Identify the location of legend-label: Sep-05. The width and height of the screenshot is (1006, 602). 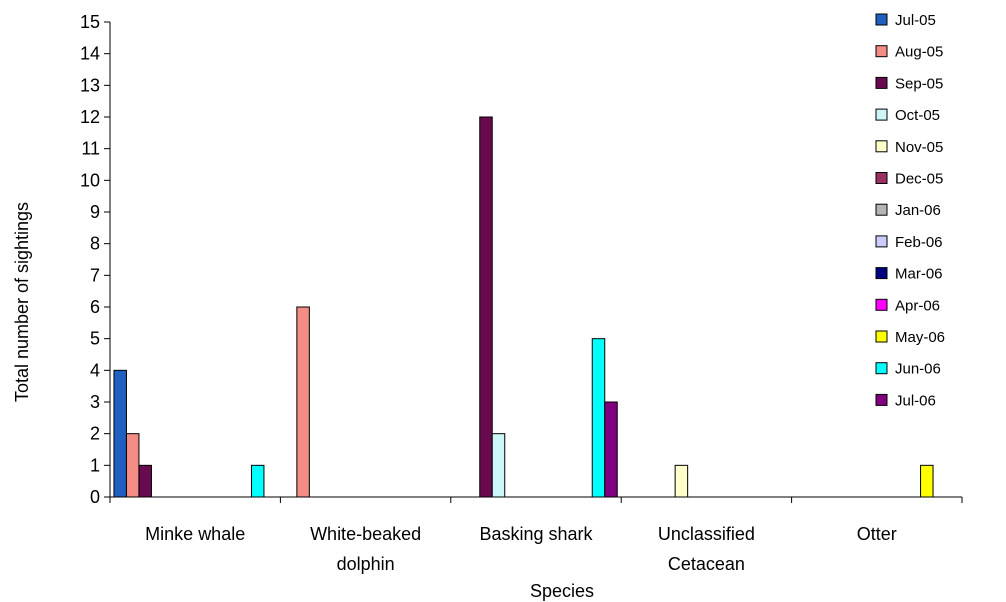
(919, 83).